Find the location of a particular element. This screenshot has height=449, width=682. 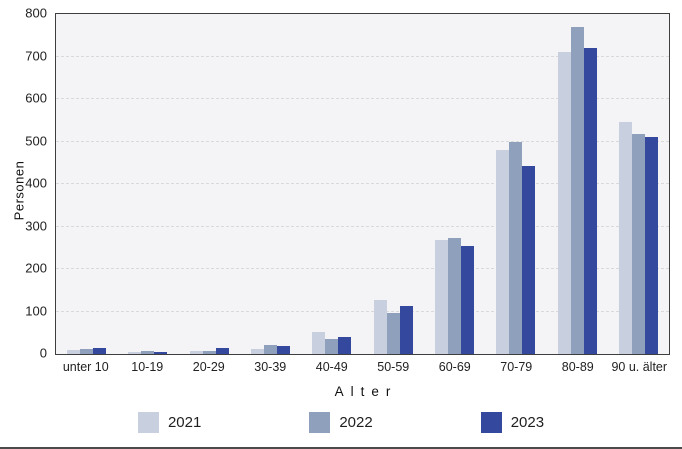

legend-entry: 2021 is located at coordinates (169, 422).